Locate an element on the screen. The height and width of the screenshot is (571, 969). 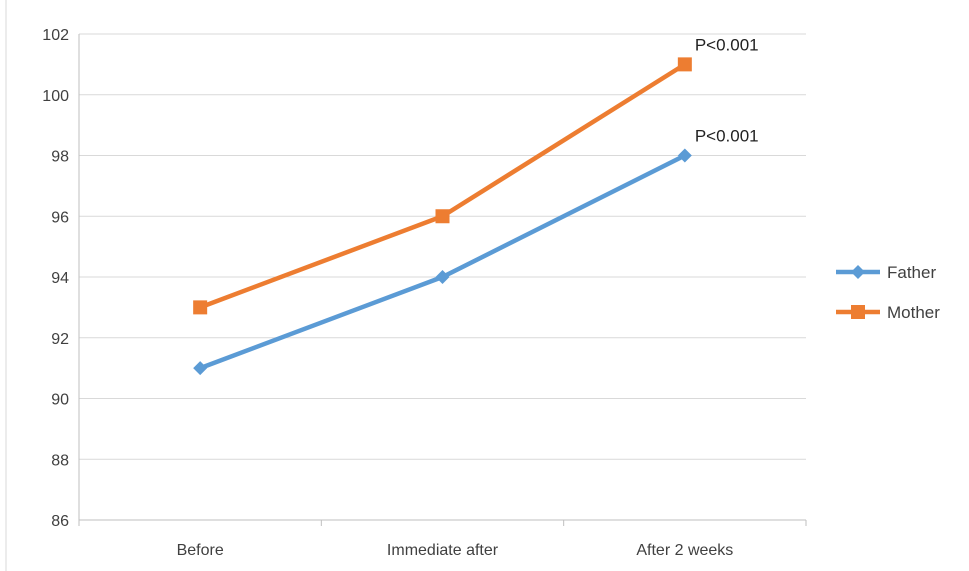
x-tick-label: Before is located at coordinates (200, 550).